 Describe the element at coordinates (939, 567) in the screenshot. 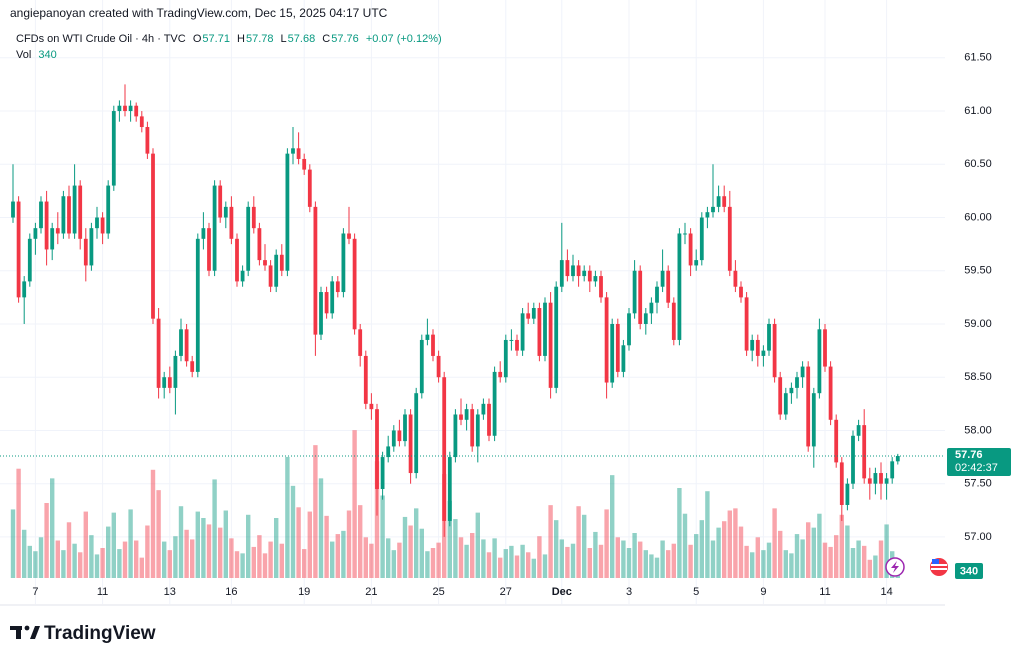

I see `country-flag` at that location.